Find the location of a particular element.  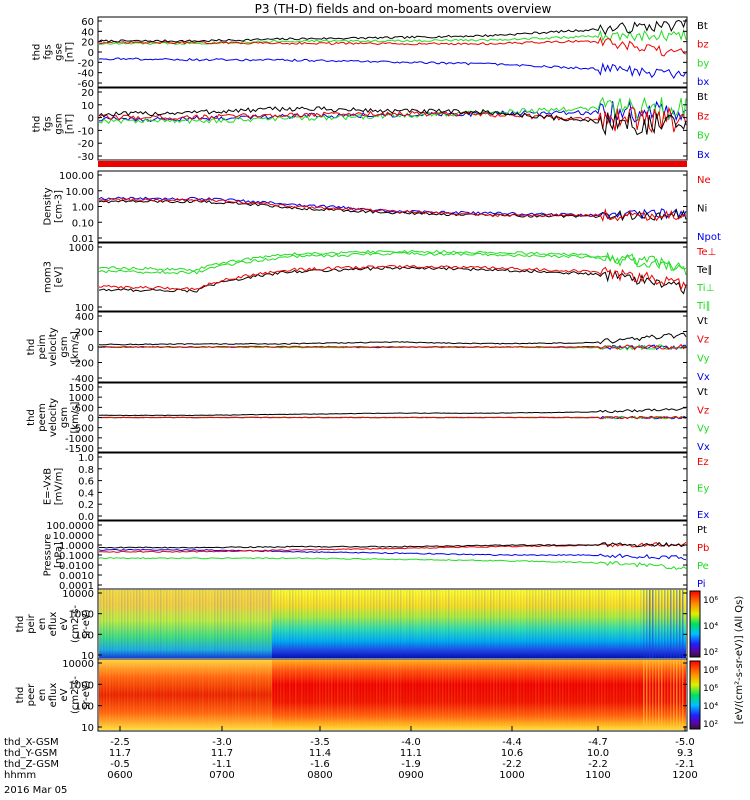

series-line-Pi is located at coordinates (392, 554).